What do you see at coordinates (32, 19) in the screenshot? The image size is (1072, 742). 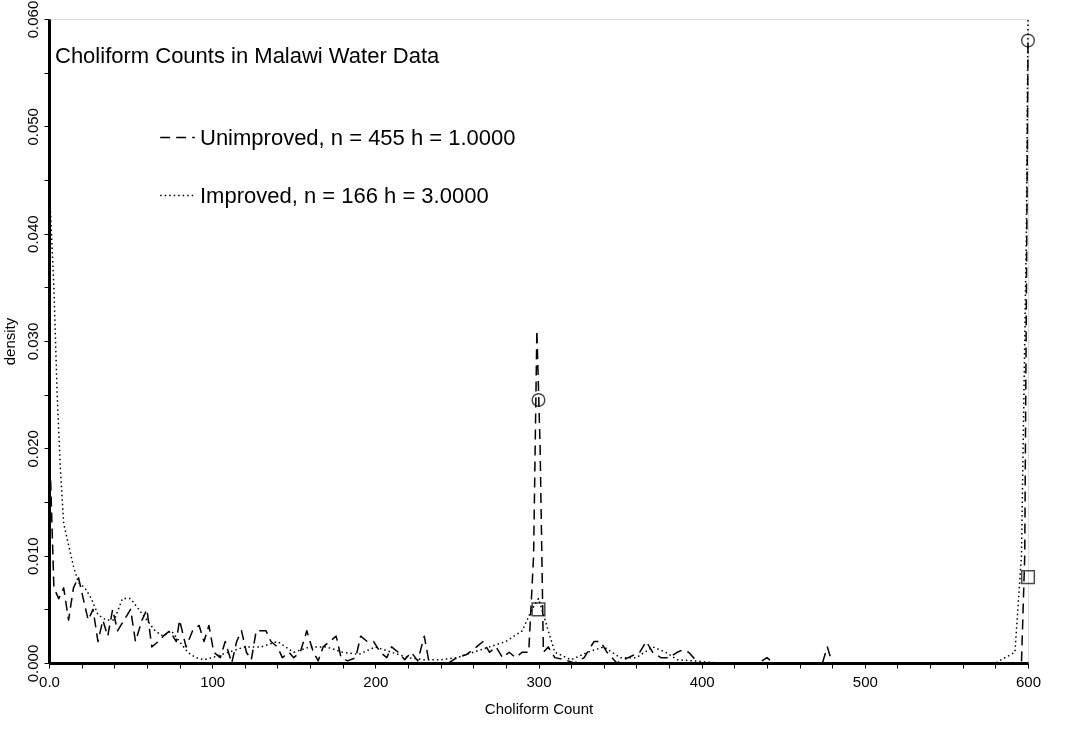 I see `y-tick-label: 0.060` at bounding box center [32, 19].